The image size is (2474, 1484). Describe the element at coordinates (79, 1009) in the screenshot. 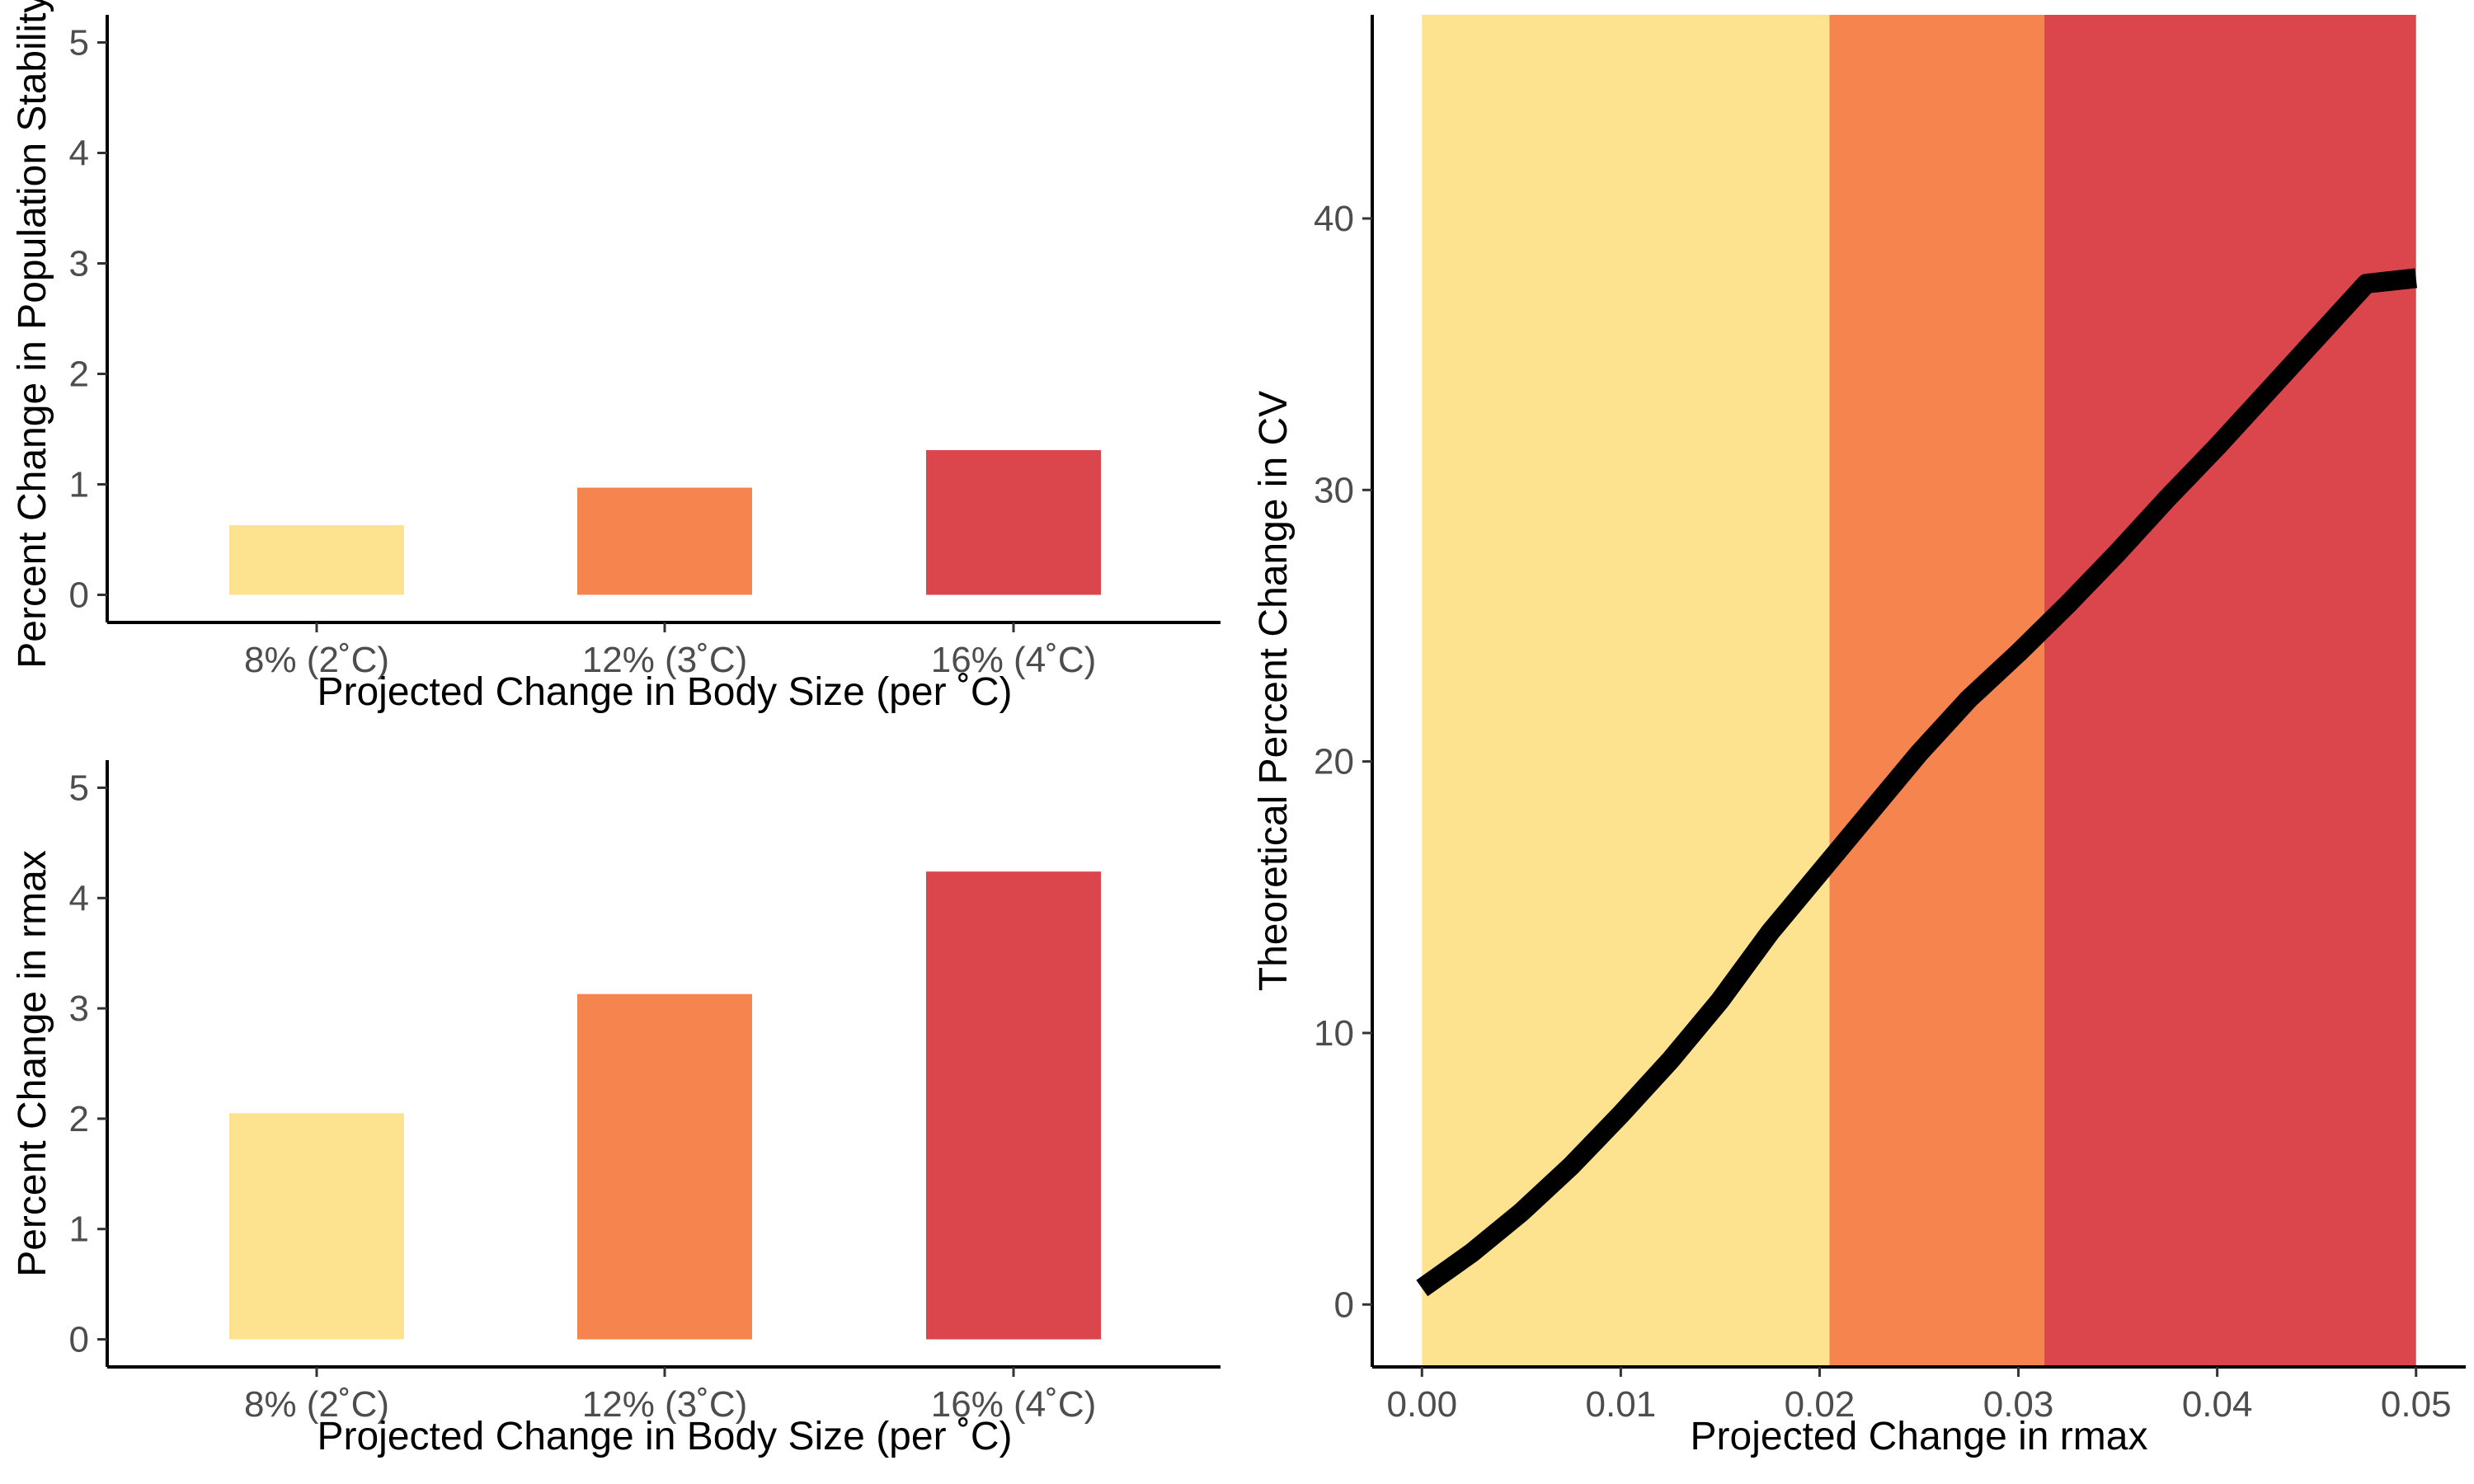

I see `bottom-left-y-tick-label: 3` at that location.